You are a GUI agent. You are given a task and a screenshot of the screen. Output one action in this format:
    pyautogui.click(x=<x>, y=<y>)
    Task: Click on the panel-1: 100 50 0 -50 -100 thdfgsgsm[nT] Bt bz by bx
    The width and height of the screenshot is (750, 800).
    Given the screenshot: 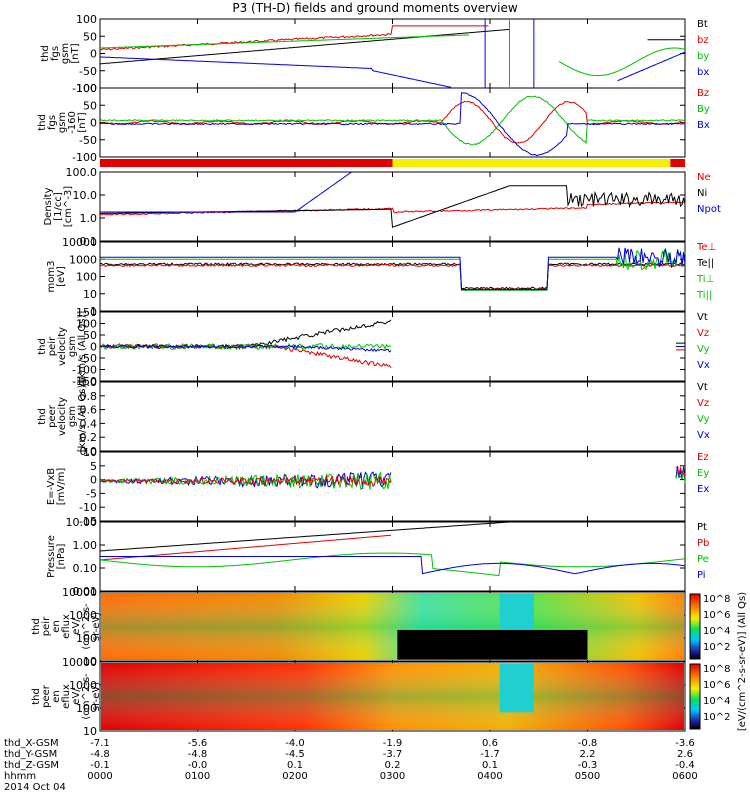 What is the action you would take?
    pyautogui.click(x=374, y=54)
    